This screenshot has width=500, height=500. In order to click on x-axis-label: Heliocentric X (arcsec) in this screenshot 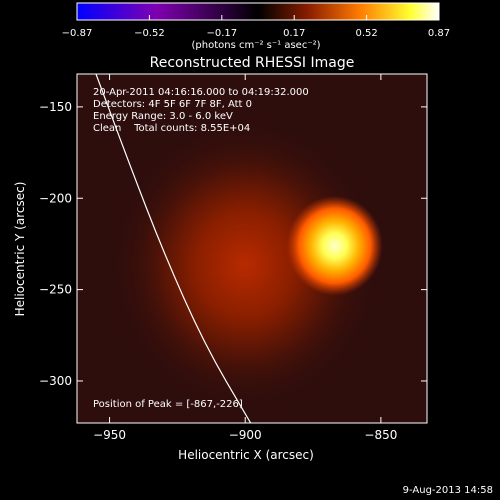, I will do `click(246, 455)`.